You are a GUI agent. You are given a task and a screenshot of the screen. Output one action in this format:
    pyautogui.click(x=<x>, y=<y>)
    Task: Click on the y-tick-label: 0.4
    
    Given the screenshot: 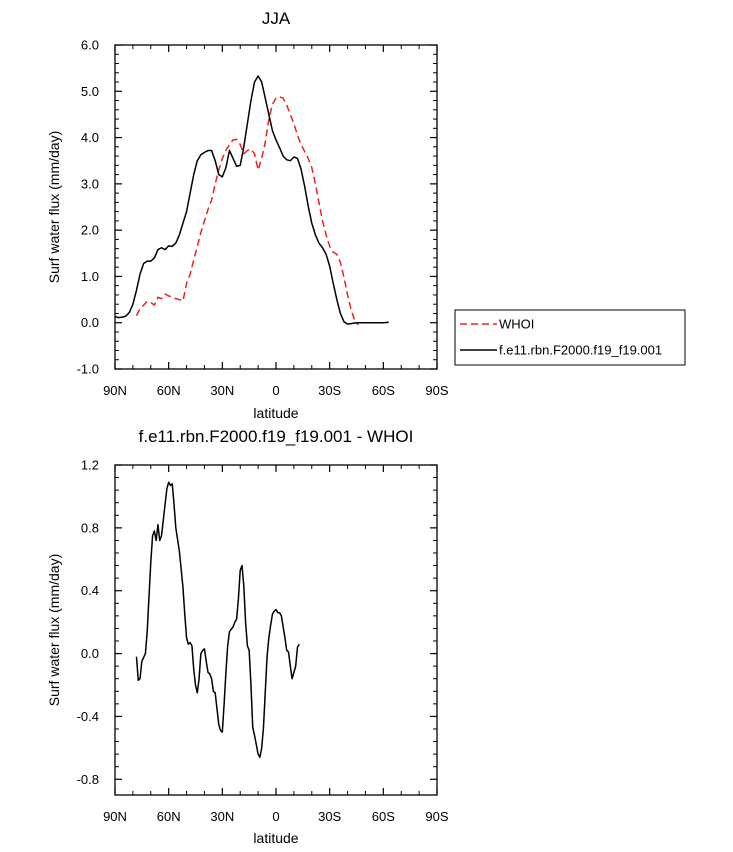 What is the action you would take?
    pyautogui.click(x=90, y=590)
    